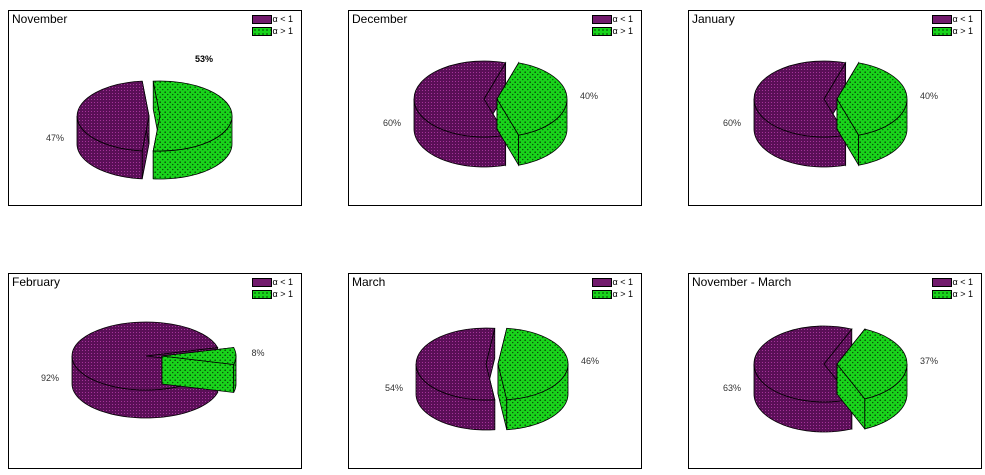 The height and width of the screenshot is (475, 985). I want to click on pie-chart-march: 54% 46%, so click(492, 379).